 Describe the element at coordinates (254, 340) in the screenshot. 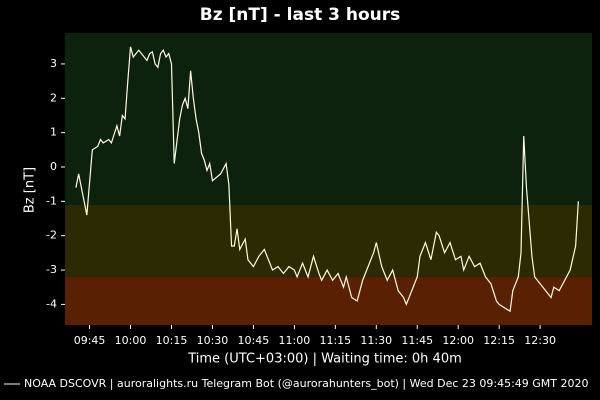

I see `x-tick-label: 10:45` at that location.